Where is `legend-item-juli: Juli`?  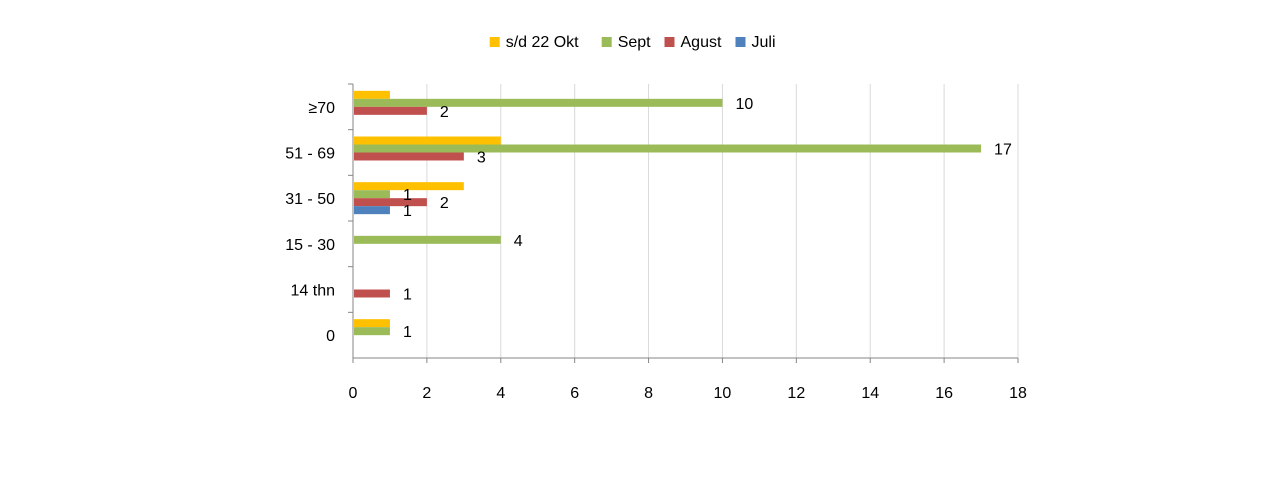 legend-item-juli: Juli is located at coordinates (755, 42).